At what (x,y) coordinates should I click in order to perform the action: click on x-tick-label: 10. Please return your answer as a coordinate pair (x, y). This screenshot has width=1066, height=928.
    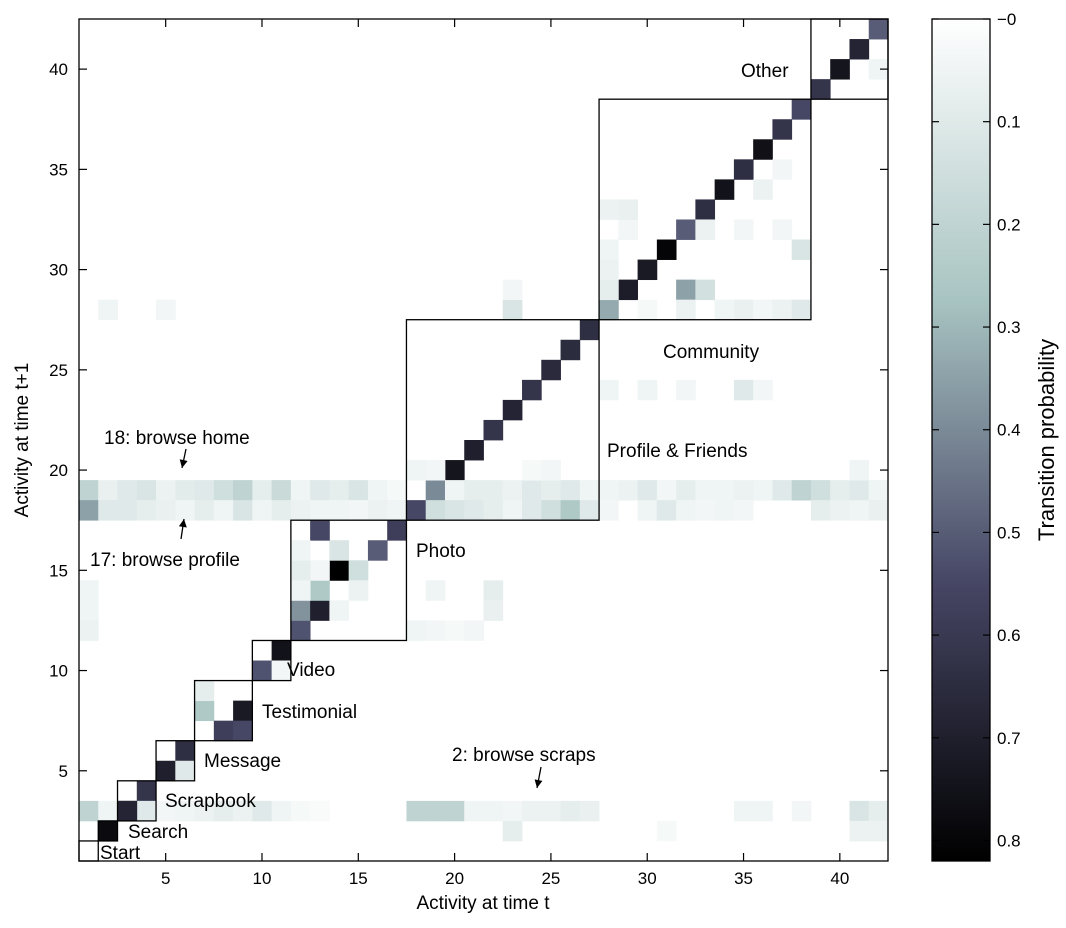
    Looking at the image, I should click on (262, 878).